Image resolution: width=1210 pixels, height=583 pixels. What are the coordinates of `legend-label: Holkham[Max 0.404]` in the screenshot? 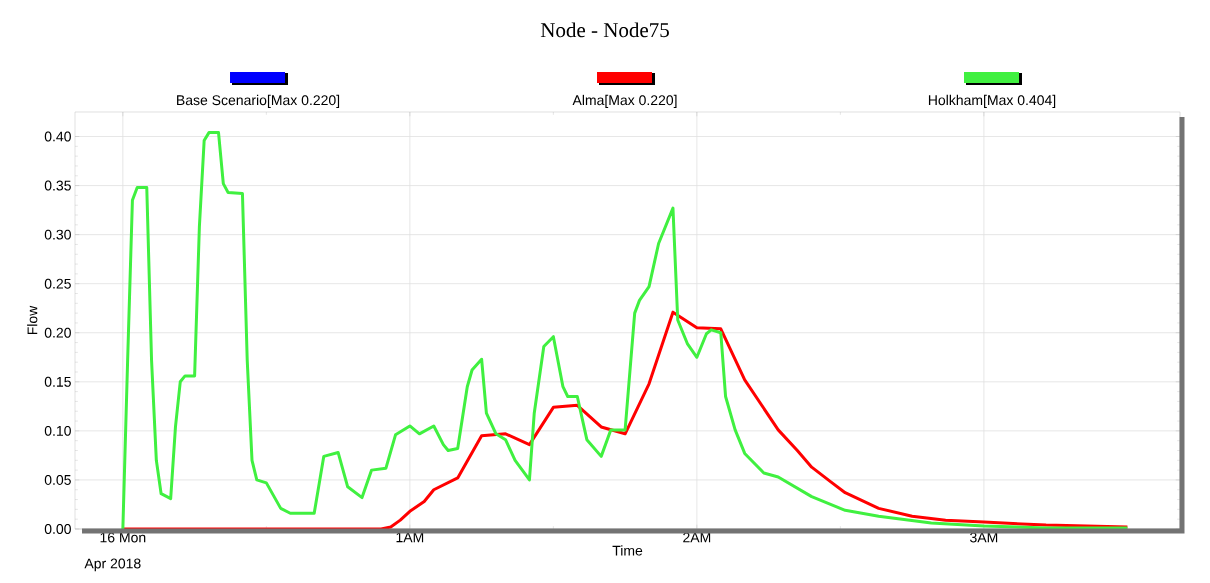 It's located at (992, 101).